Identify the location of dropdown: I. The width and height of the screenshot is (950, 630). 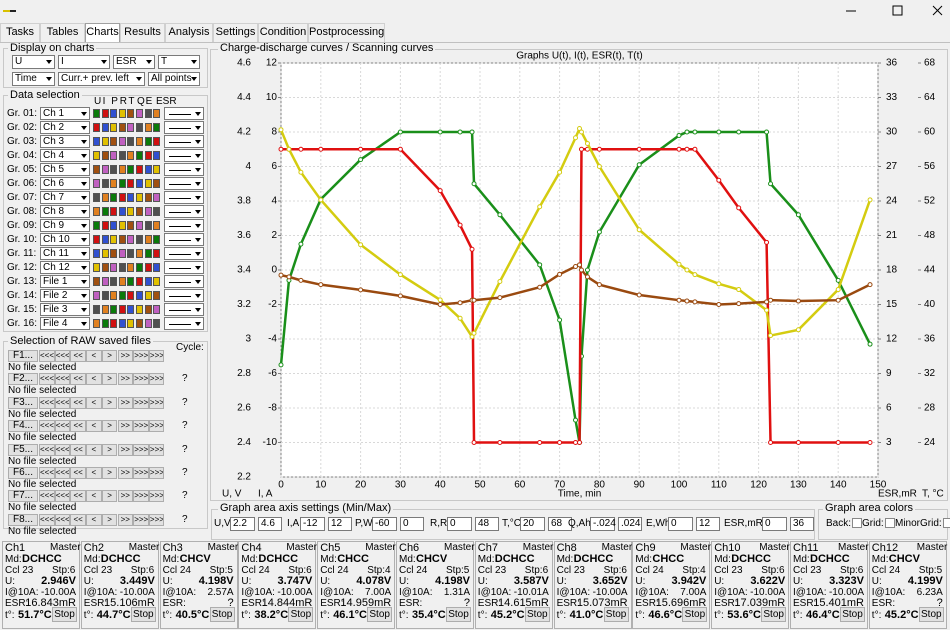
(84, 62).